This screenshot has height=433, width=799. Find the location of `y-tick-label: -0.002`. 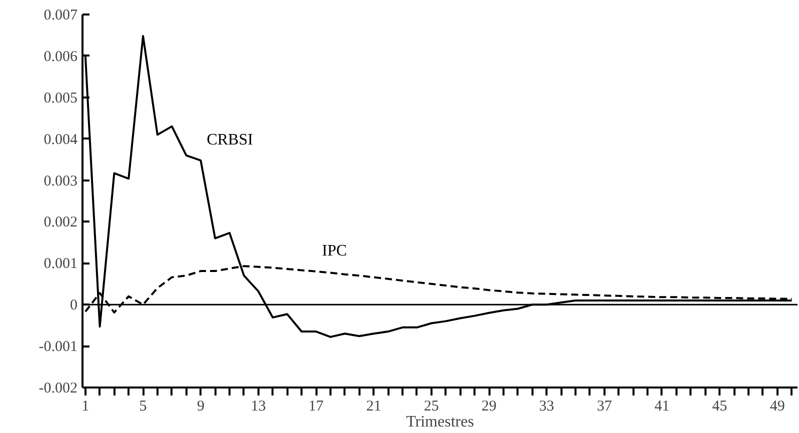

y-tick-label: -0.002 is located at coordinates (58, 388).